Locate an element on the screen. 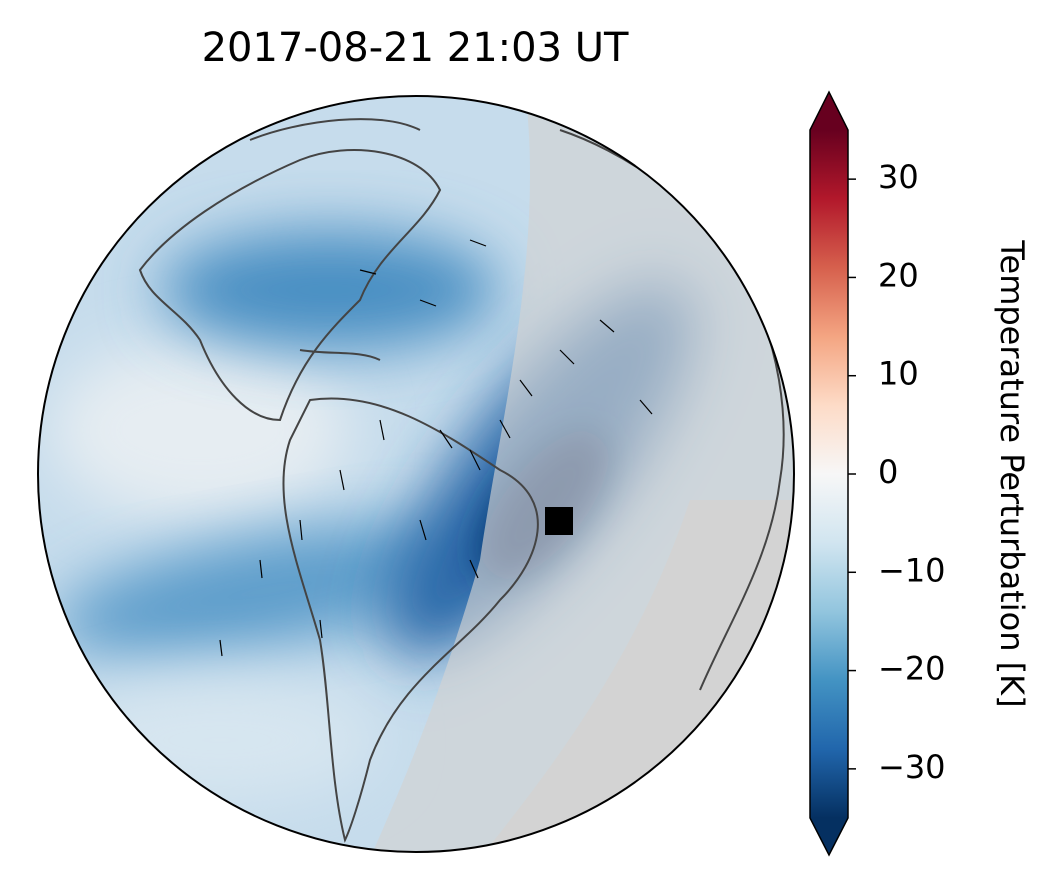 The image size is (1056, 887). colorbar-extend-bottom is located at coordinates (829, 836).